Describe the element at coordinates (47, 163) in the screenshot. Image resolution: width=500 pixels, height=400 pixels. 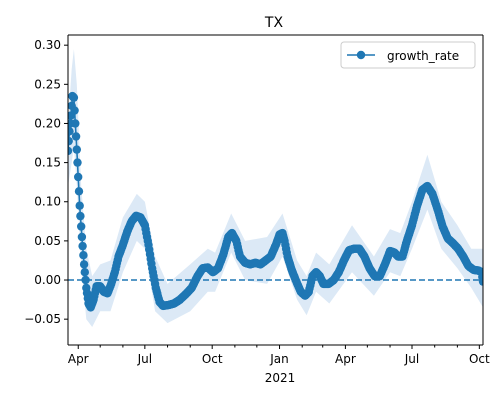
I see `y-tick-label: 0.15` at that location.